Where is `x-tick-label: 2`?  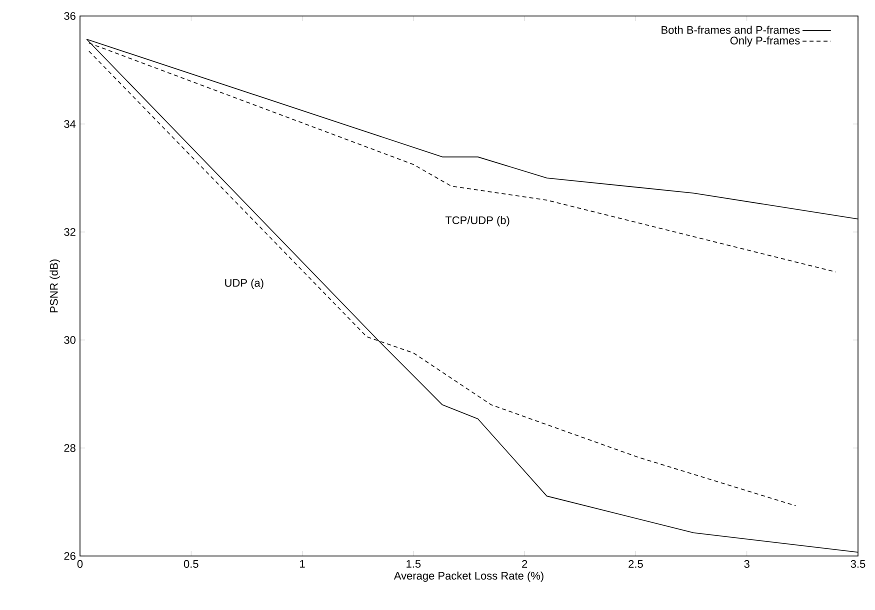
x-tick-label: 2 is located at coordinates (525, 564).